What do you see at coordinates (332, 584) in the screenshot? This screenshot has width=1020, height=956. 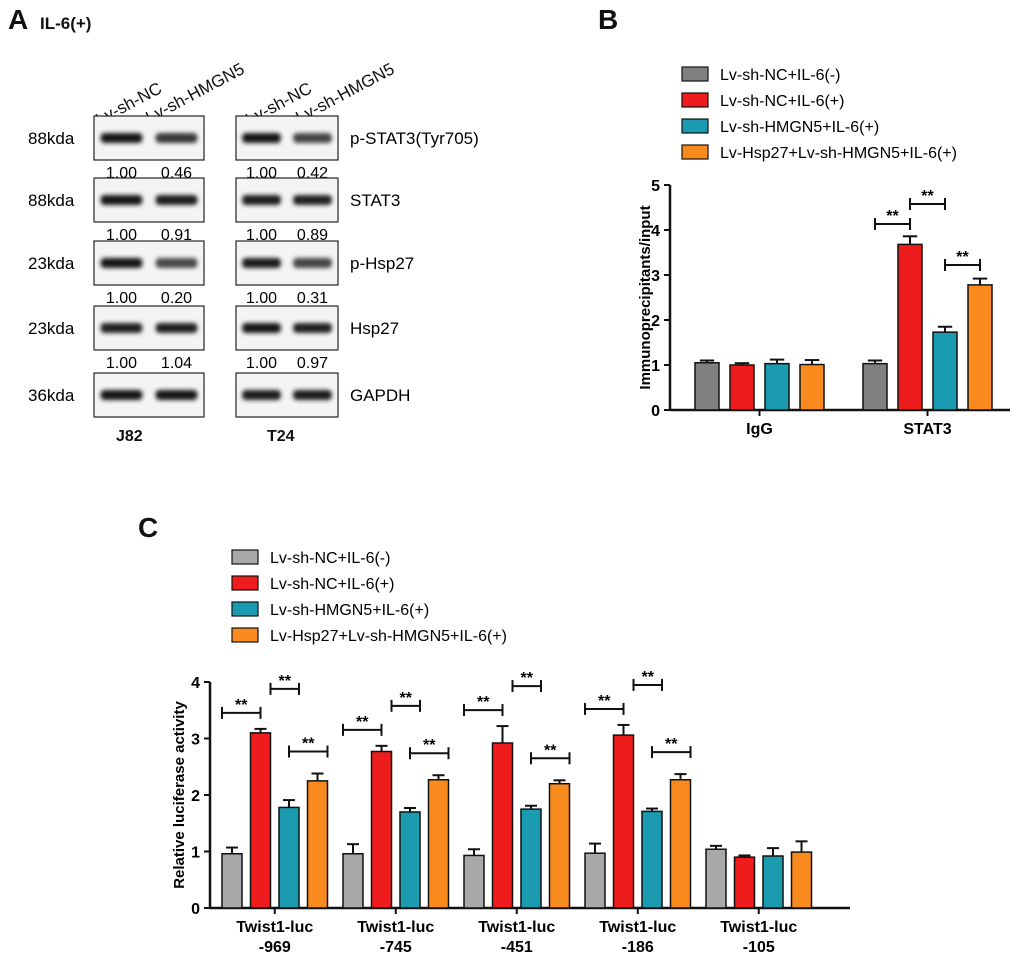 I see `panel-c-legend-label: Lv-sh-NC+IL-6(+)` at bounding box center [332, 584].